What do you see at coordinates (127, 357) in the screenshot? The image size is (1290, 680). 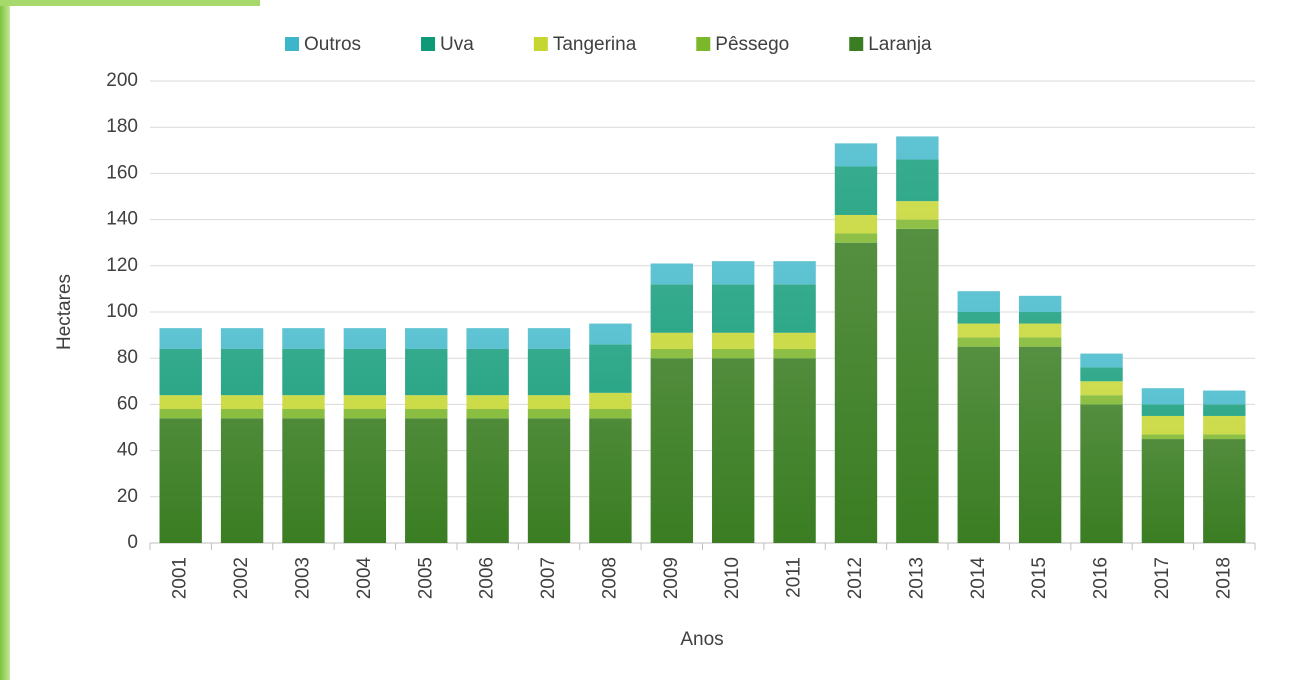 I see `y-tick-label: 80` at bounding box center [127, 357].